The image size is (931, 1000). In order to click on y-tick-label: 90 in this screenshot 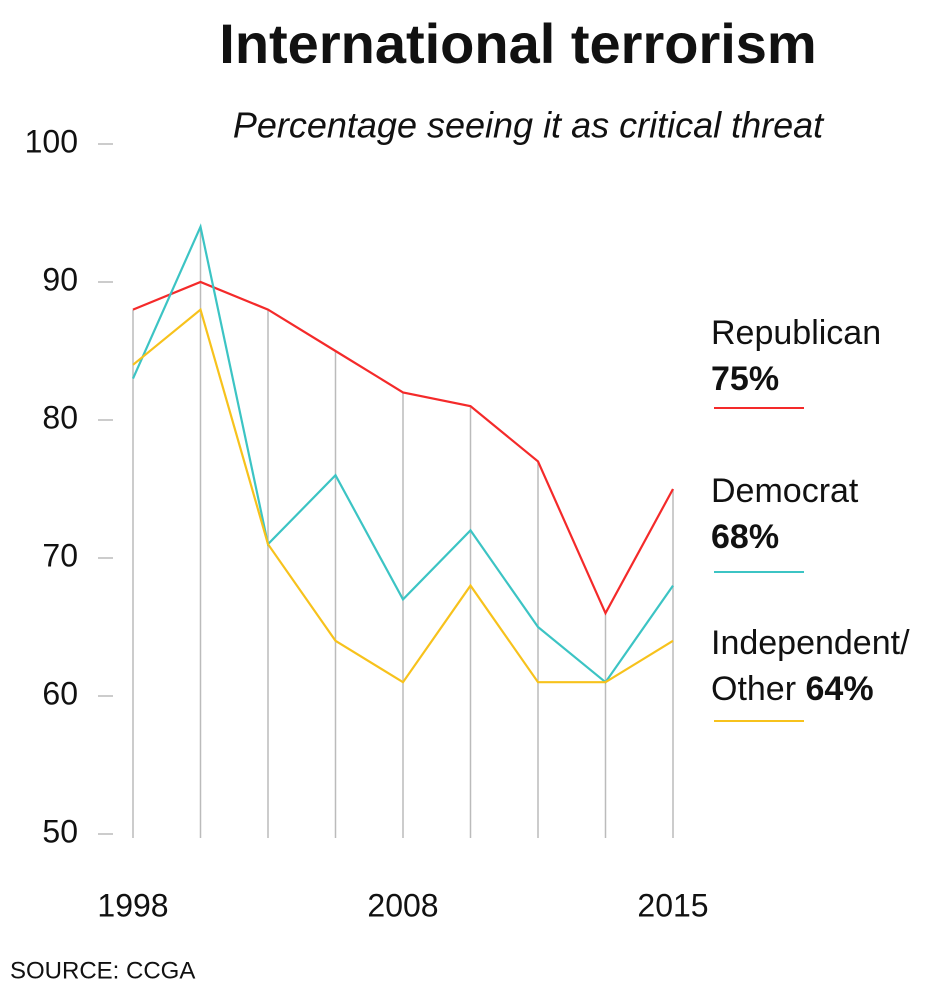, I will do `click(60, 279)`.